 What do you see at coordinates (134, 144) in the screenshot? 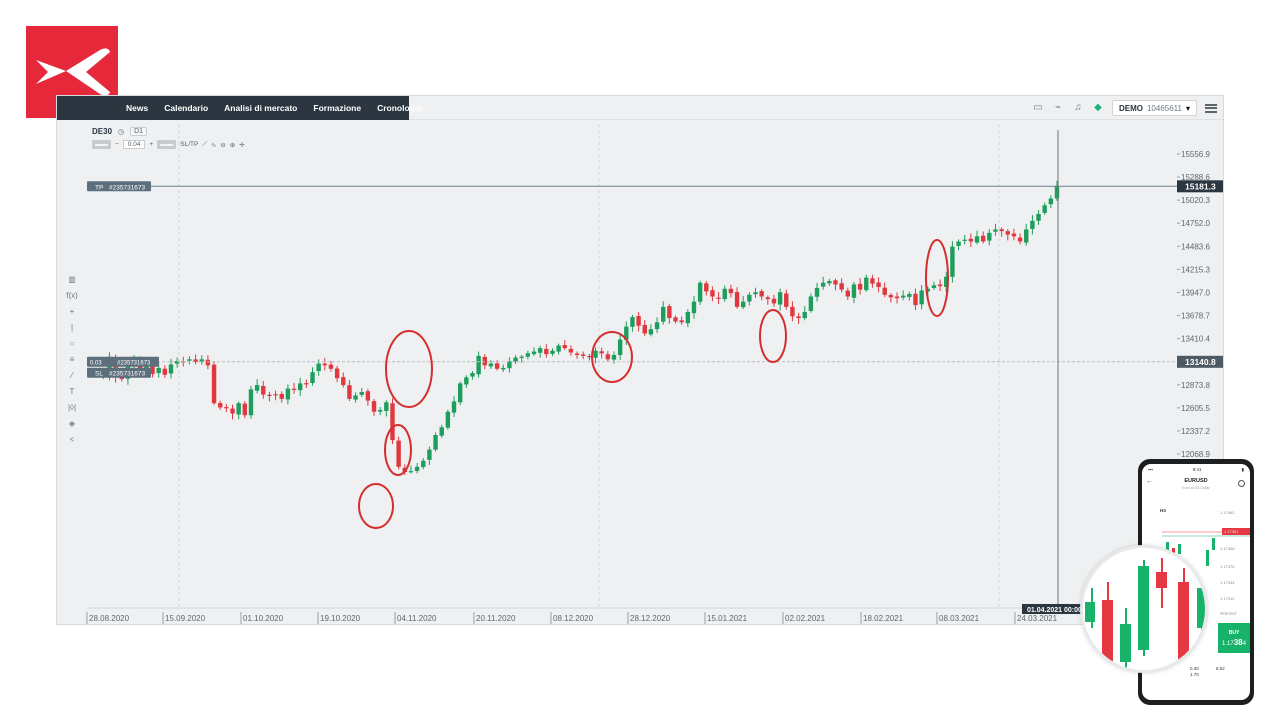
I see `quantity-field: 0.04` at bounding box center [134, 144].